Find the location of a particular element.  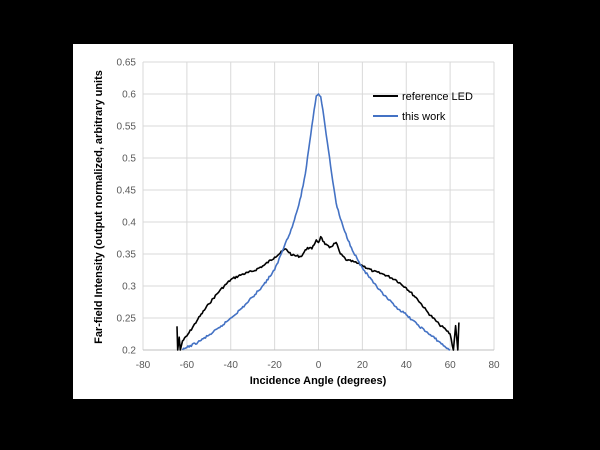

y-tick-label: 0.6 is located at coordinates (129, 95).